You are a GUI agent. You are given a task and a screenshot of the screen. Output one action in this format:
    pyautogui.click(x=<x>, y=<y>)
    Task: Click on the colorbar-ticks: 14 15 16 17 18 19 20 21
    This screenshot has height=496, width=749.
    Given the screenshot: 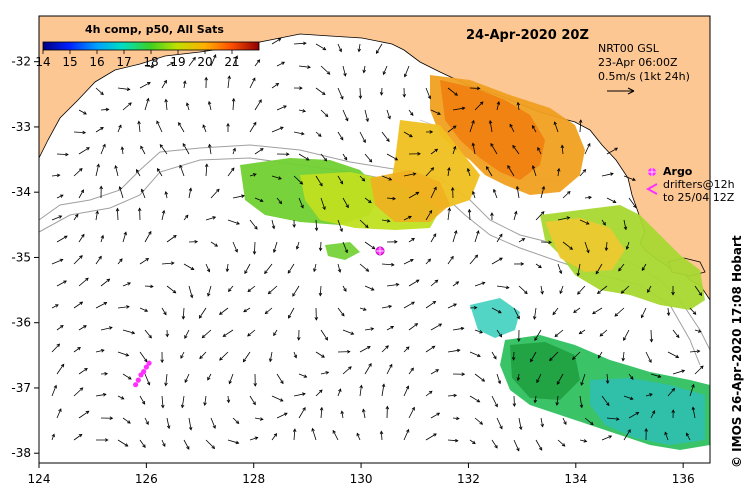 What is the action you would take?
    pyautogui.click(x=137, y=59)
    